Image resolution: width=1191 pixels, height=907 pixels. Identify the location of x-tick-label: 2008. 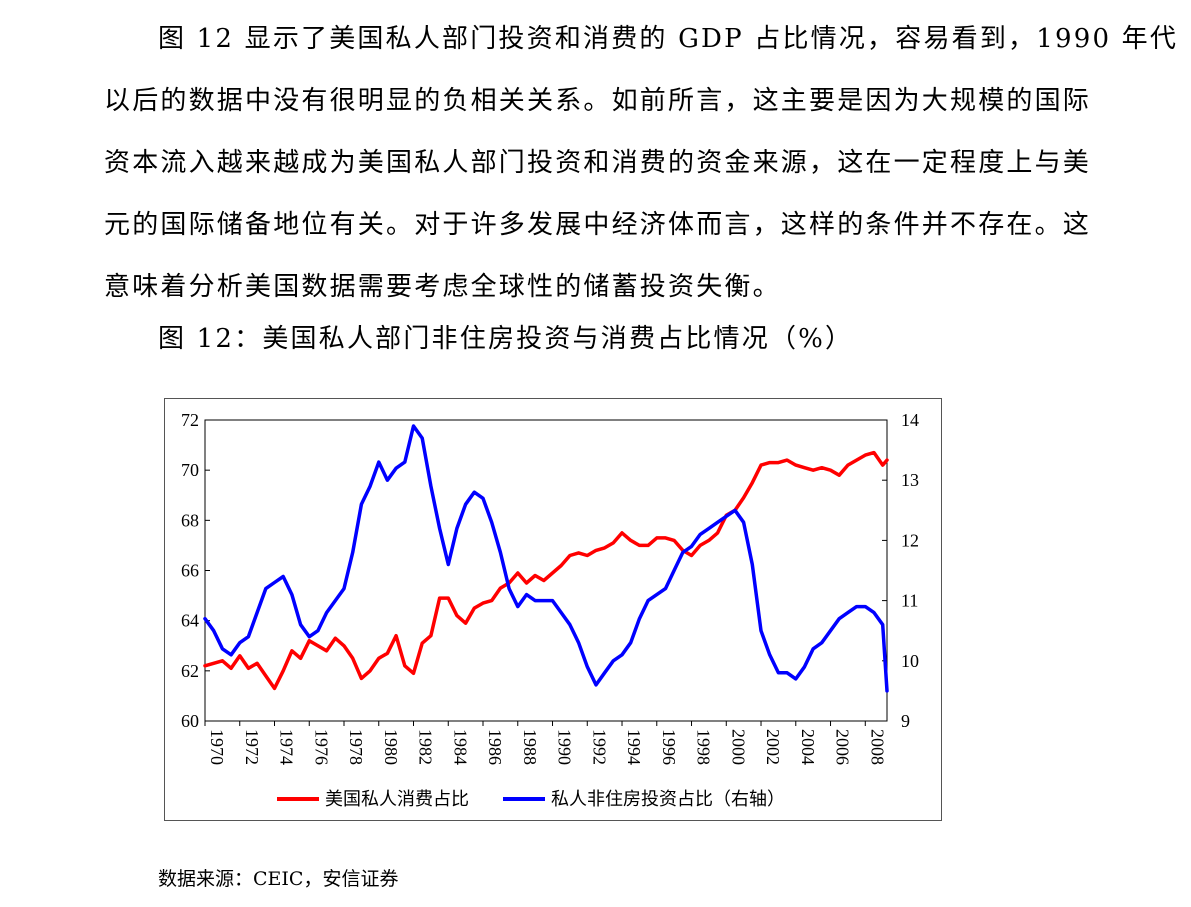
(877, 747).